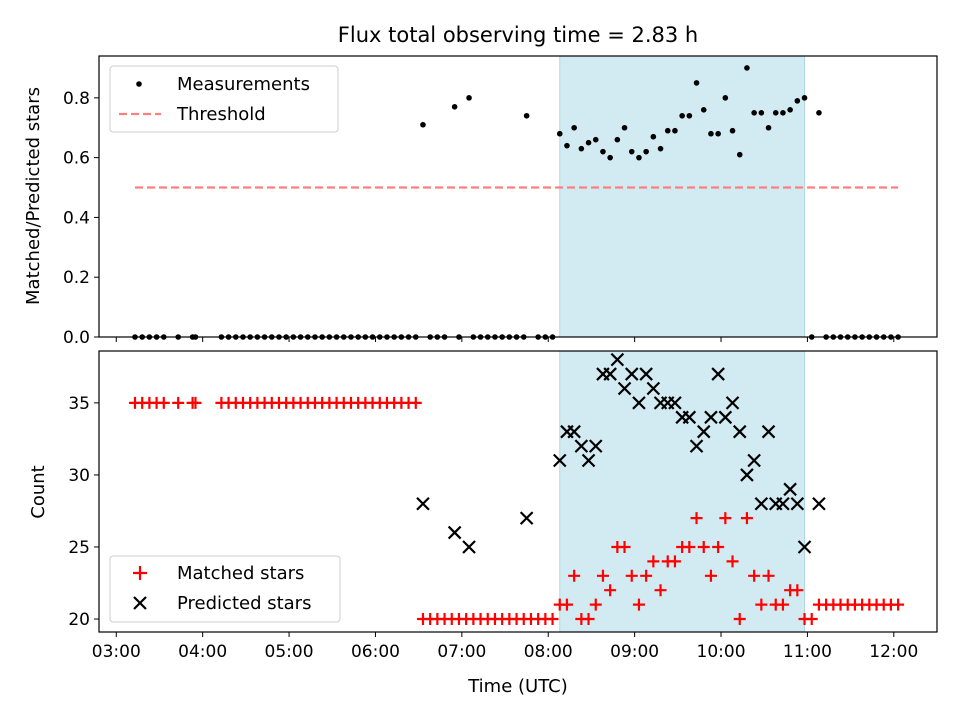 This screenshot has width=960, height=720. What do you see at coordinates (116, 652) in the screenshot?
I see `x-tick-label: 03:00` at bounding box center [116, 652].